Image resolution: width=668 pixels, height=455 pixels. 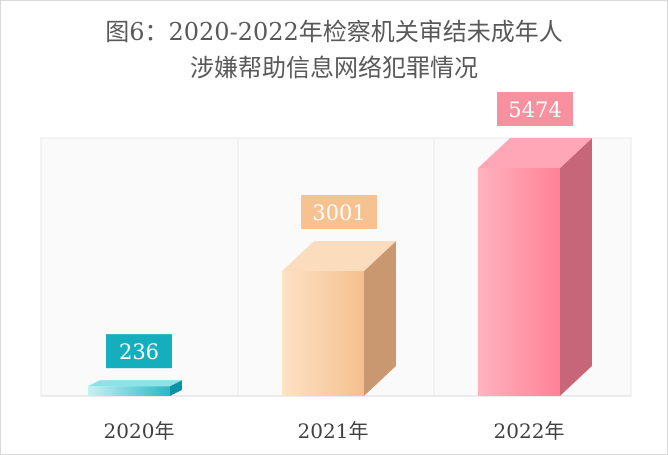 I want to click on data-label-0: 236, so click(x=139, y=351).